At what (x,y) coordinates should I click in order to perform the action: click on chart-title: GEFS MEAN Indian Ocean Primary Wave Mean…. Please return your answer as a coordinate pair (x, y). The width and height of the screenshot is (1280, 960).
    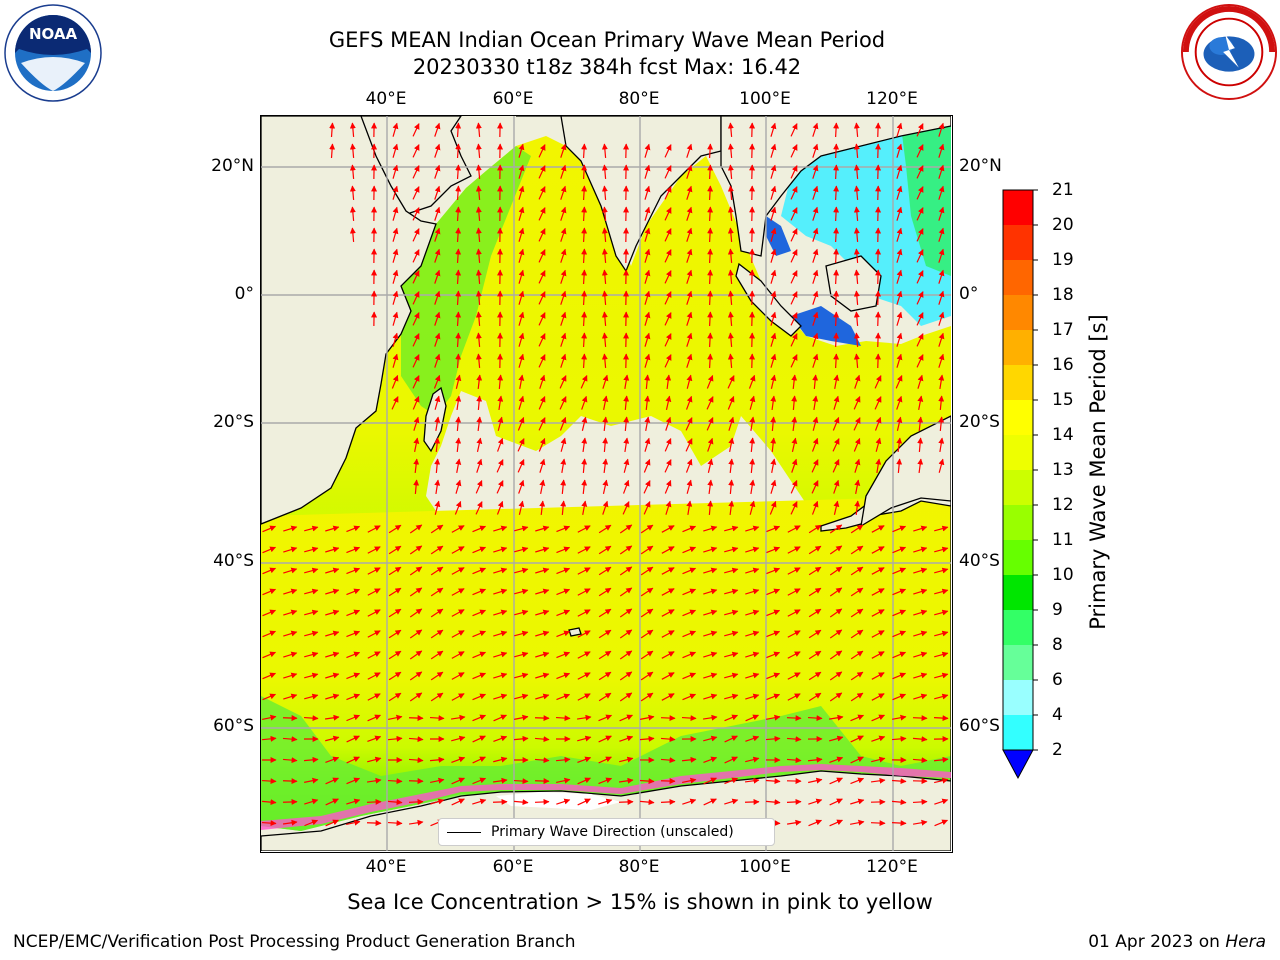
    Looking at the image, I should click on (607, 40).